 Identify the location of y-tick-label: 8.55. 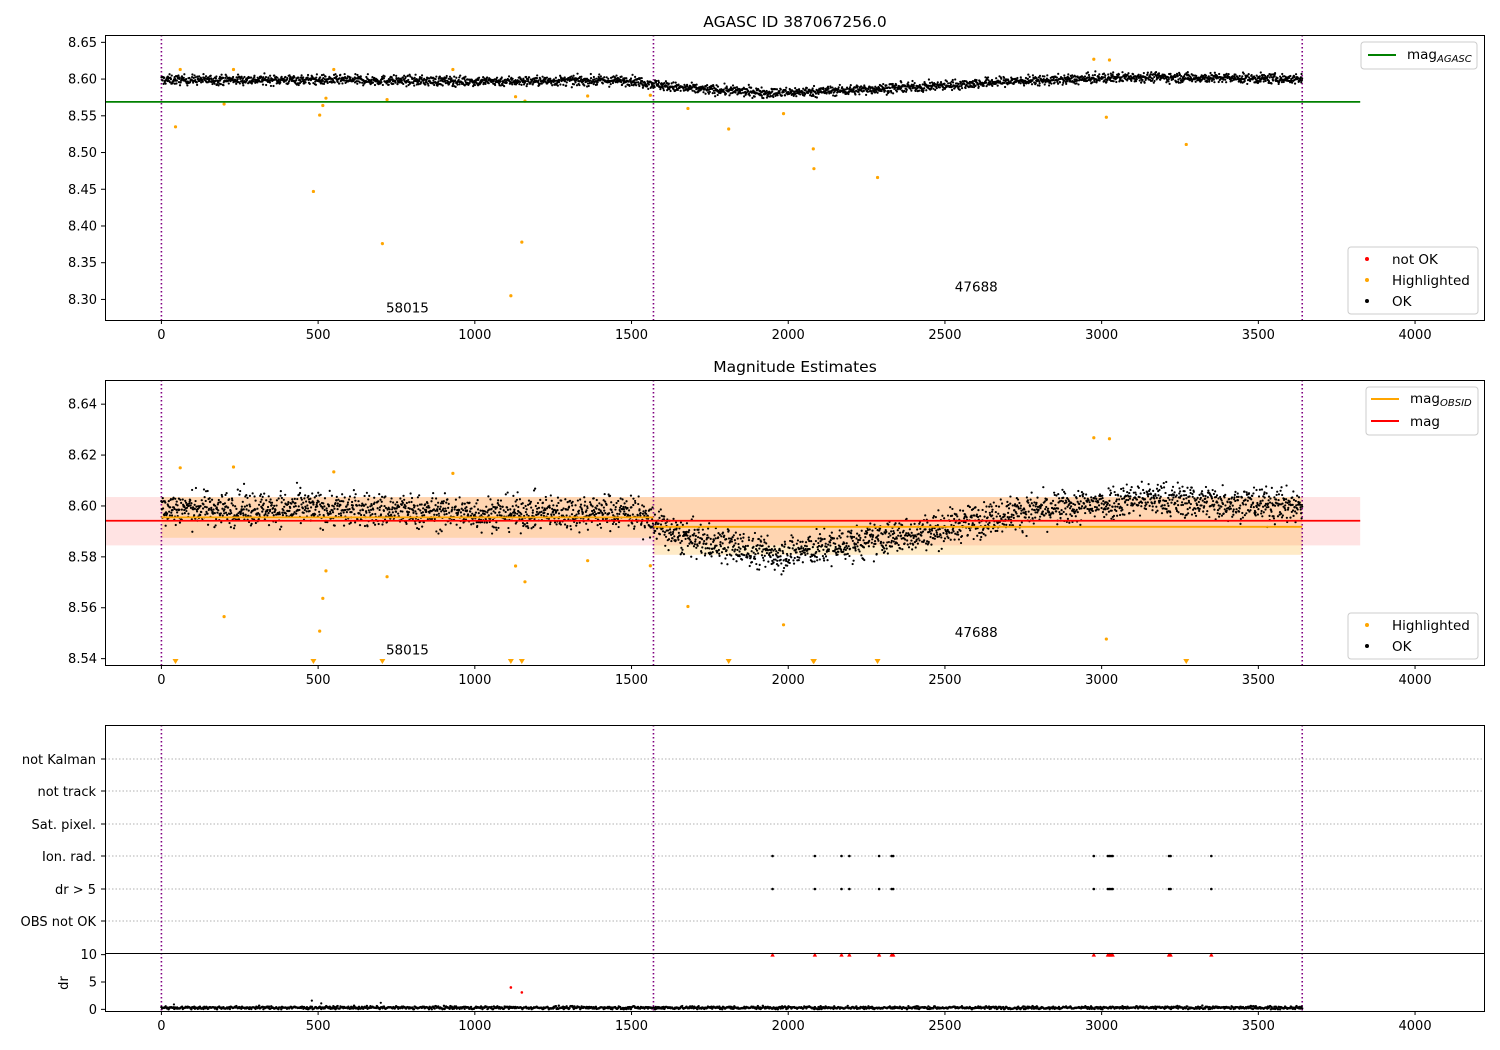
(82, 116).